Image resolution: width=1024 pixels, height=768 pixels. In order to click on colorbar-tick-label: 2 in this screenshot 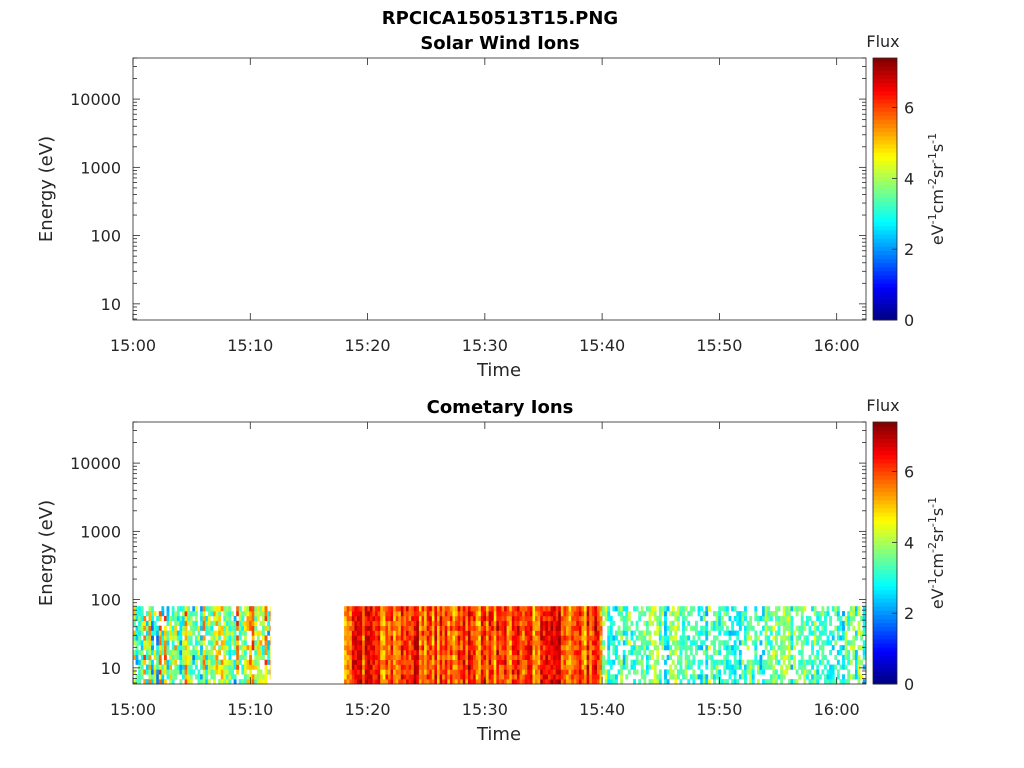, I will do `click(909, 613)`.